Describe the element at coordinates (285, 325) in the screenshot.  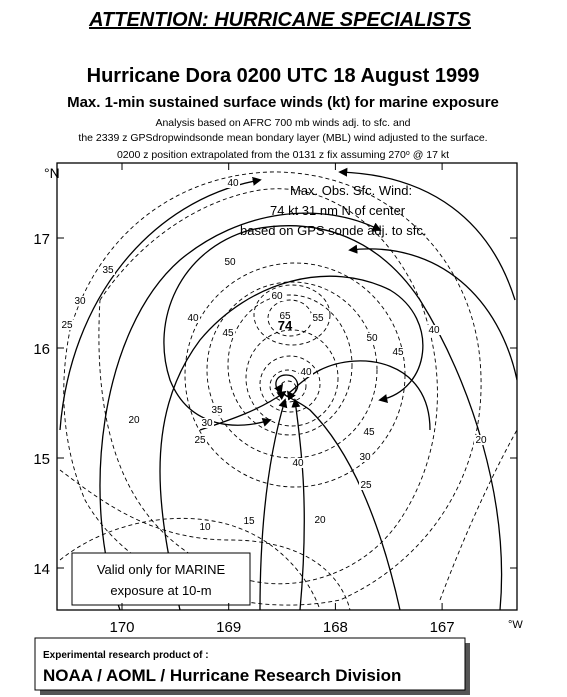
I see `max-obs-label: 74` at that location.